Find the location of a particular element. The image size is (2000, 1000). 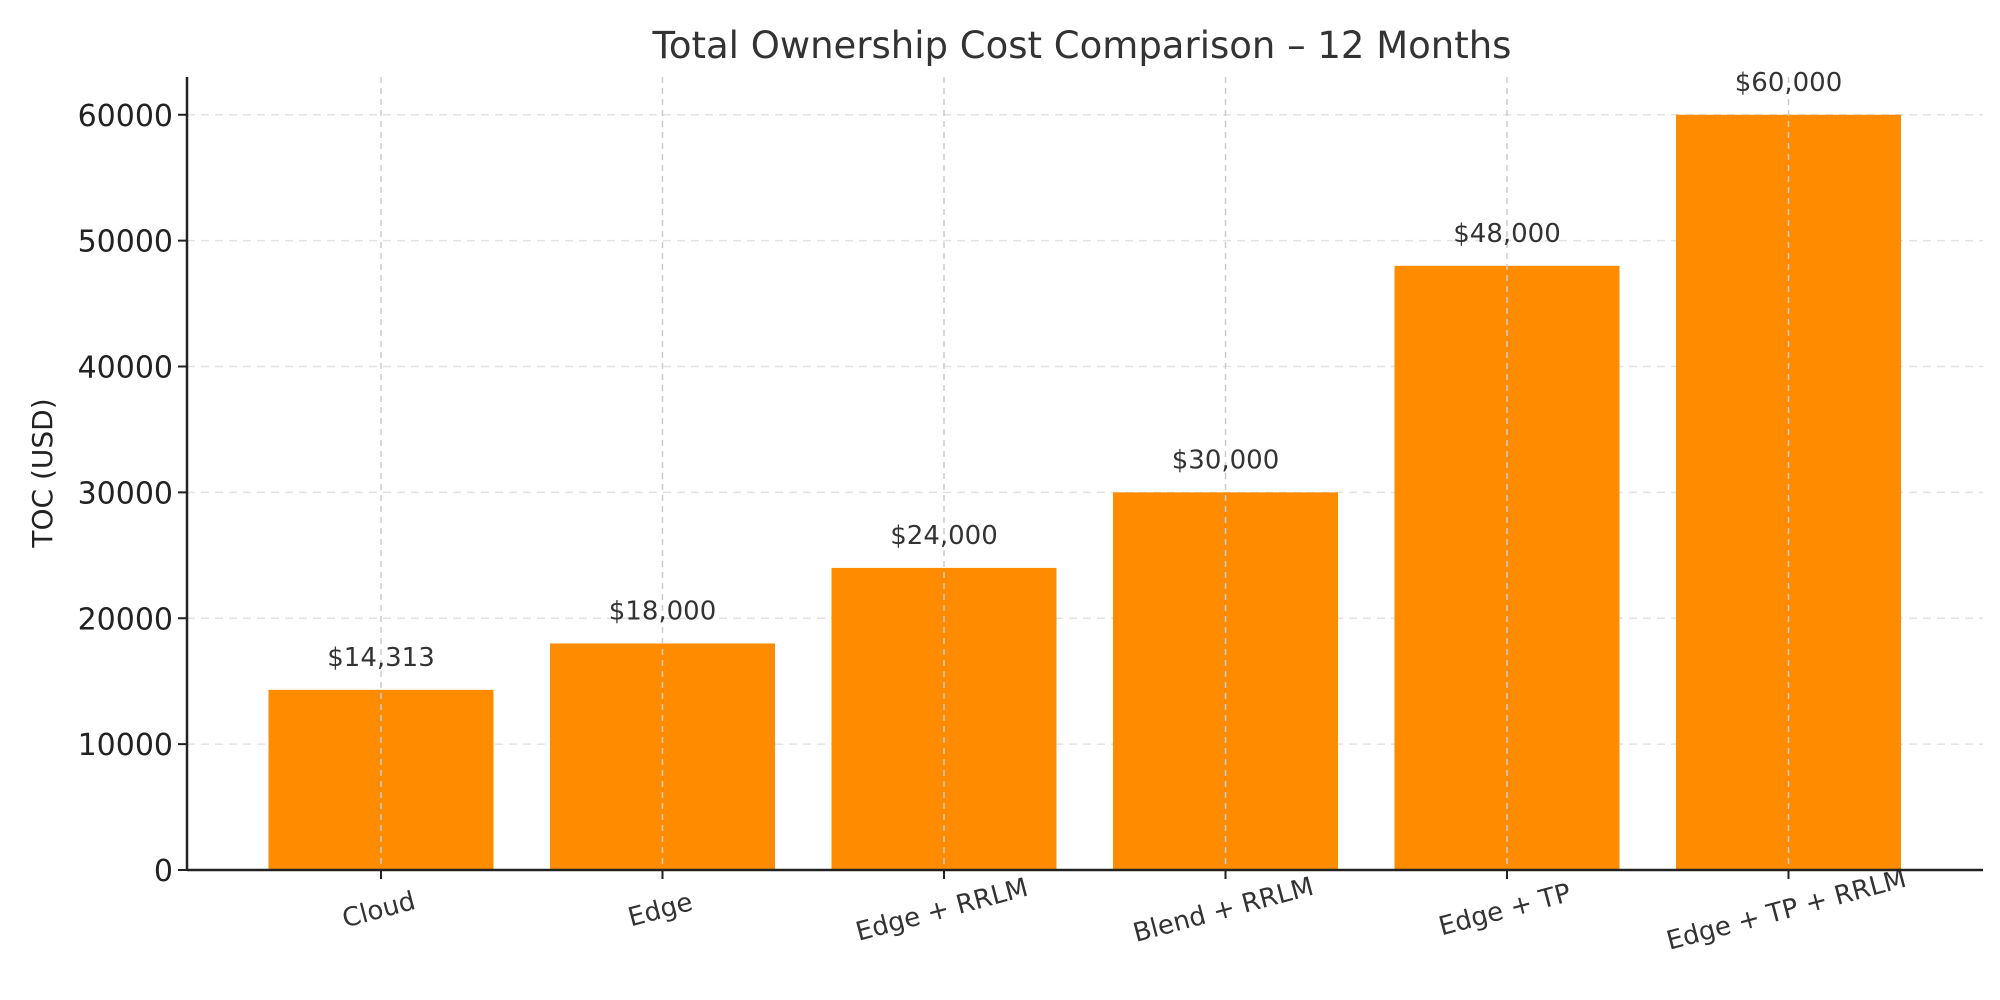

bar-value-label: $24,000 is located at coordinates (944, 536).